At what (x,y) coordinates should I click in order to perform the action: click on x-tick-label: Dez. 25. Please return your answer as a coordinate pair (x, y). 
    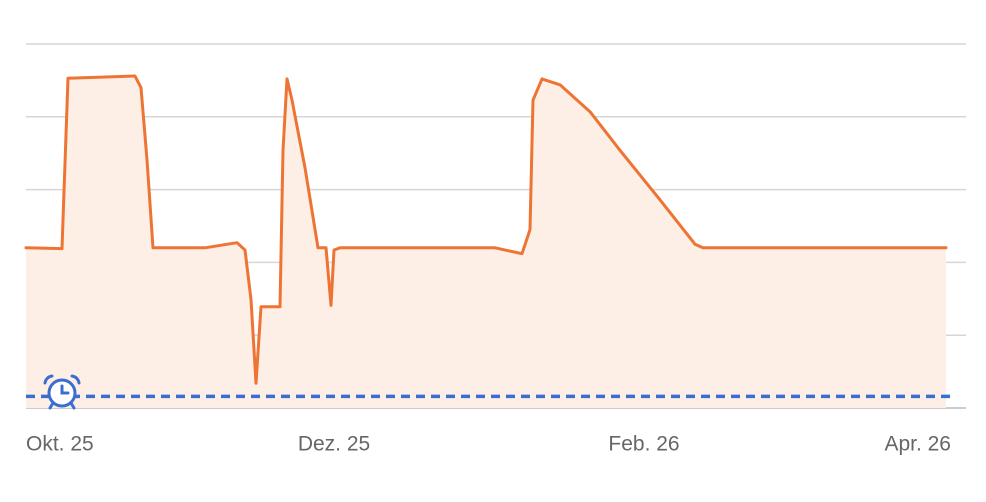
    Looking at the image, I should click on (334, 444).